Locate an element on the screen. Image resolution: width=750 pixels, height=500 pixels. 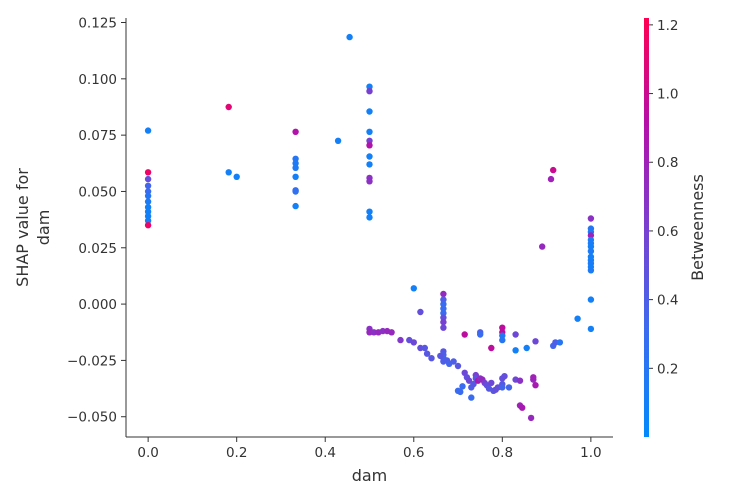
x-tick-label: 0.4 is located at coordinates (324, 453).